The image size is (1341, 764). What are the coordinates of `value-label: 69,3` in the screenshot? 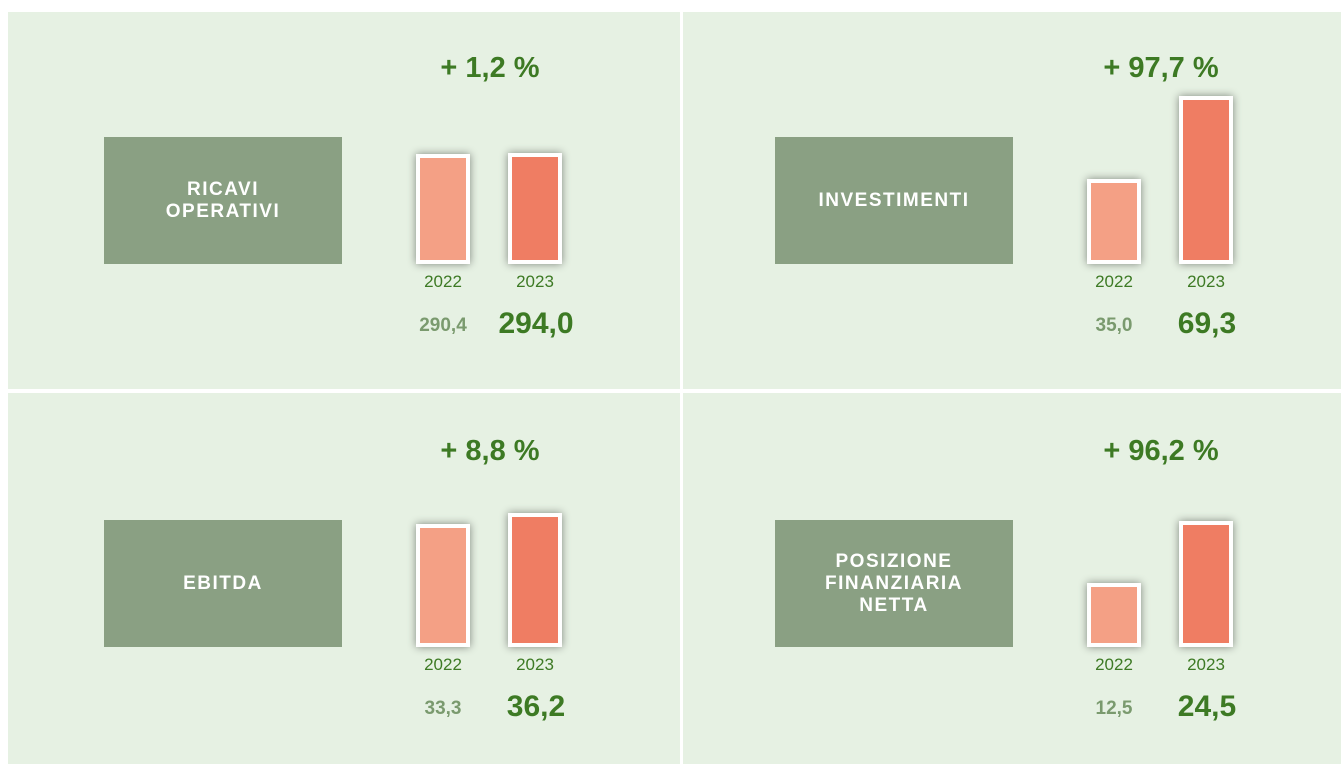 It's located at (1207, 323).